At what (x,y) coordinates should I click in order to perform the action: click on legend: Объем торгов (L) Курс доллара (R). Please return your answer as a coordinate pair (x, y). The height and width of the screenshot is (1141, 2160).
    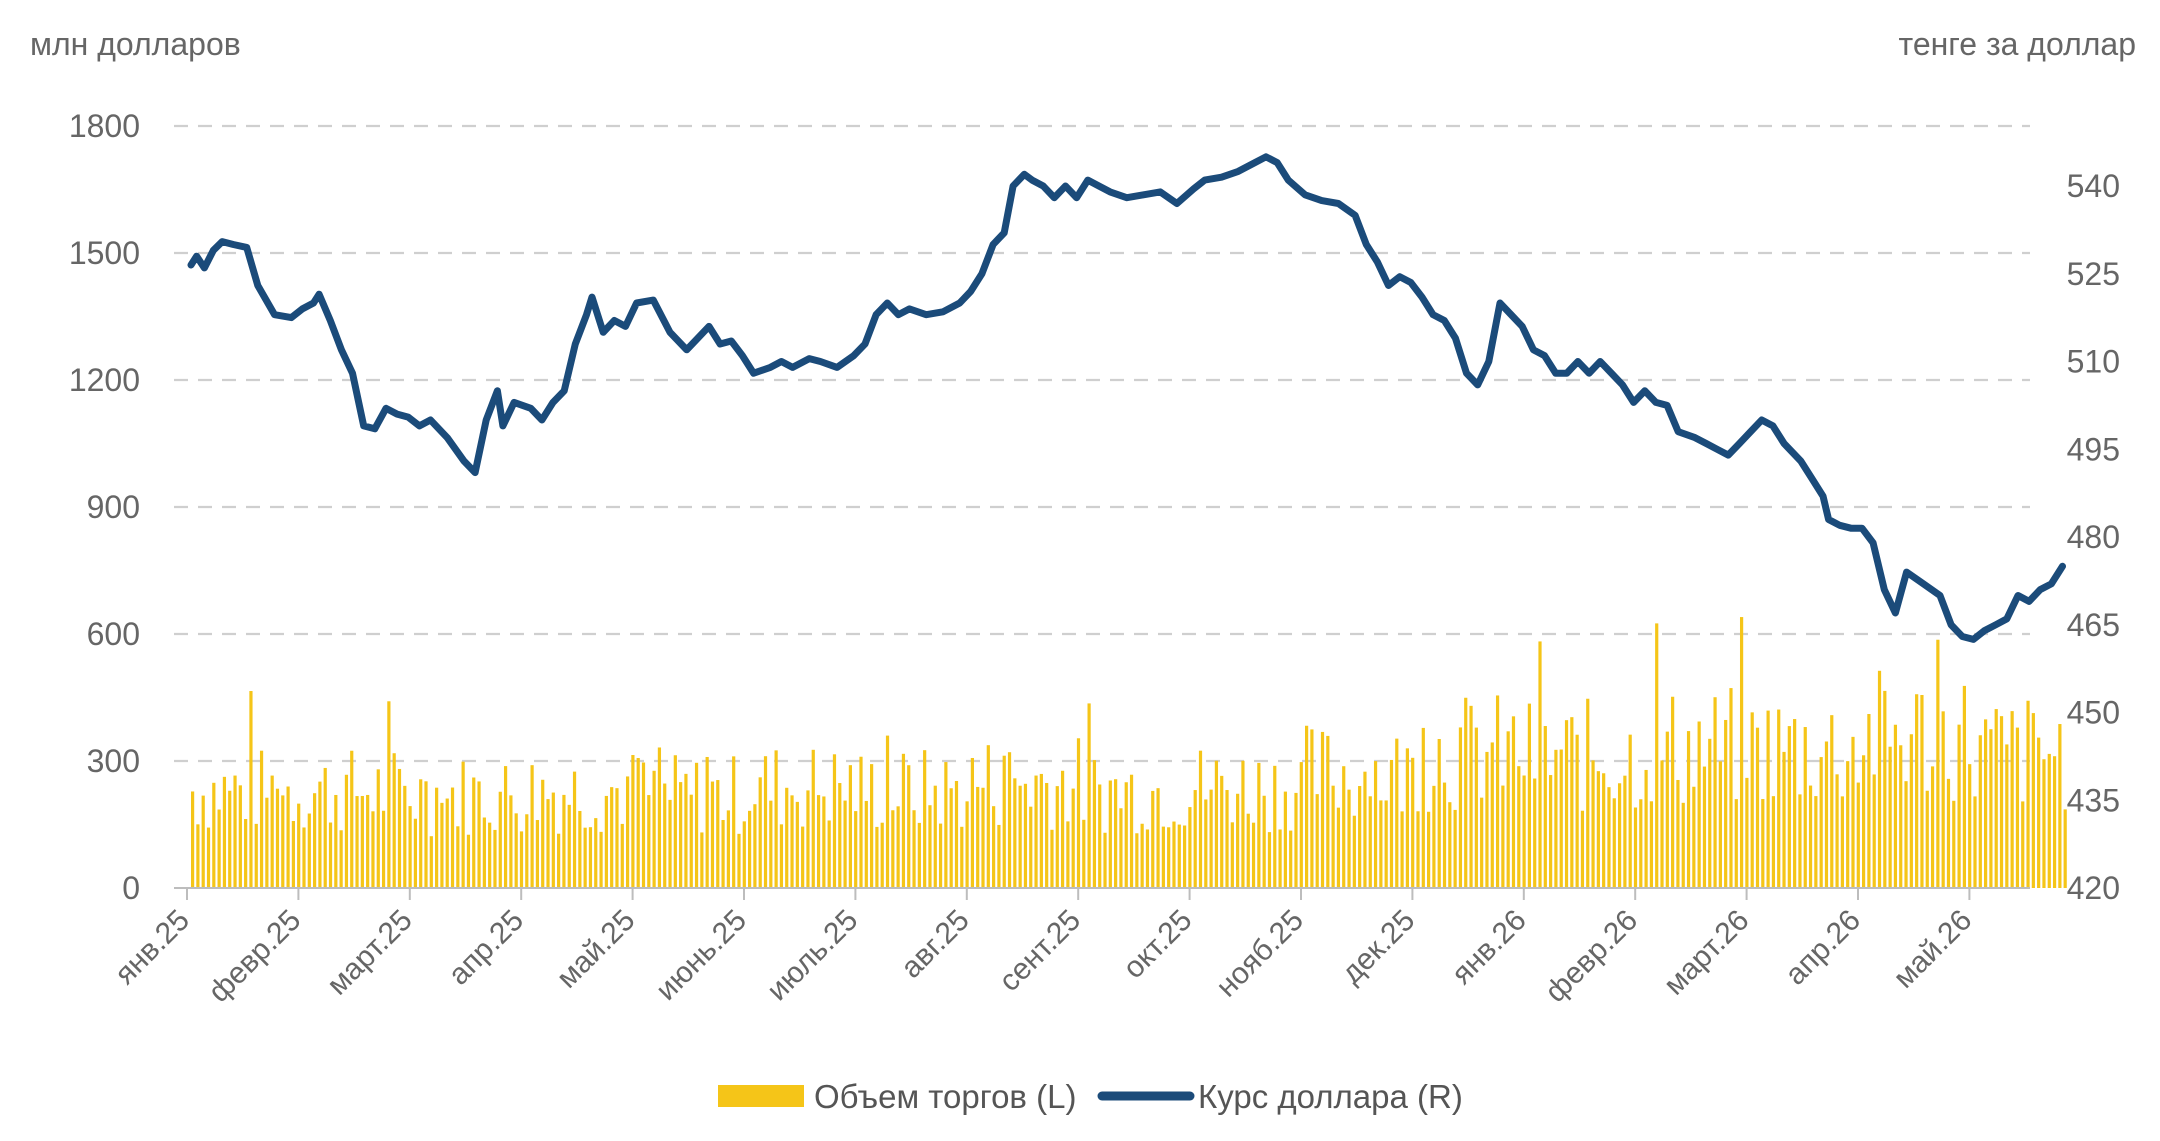
    Looking at the image, I should click on (1090, 1096).